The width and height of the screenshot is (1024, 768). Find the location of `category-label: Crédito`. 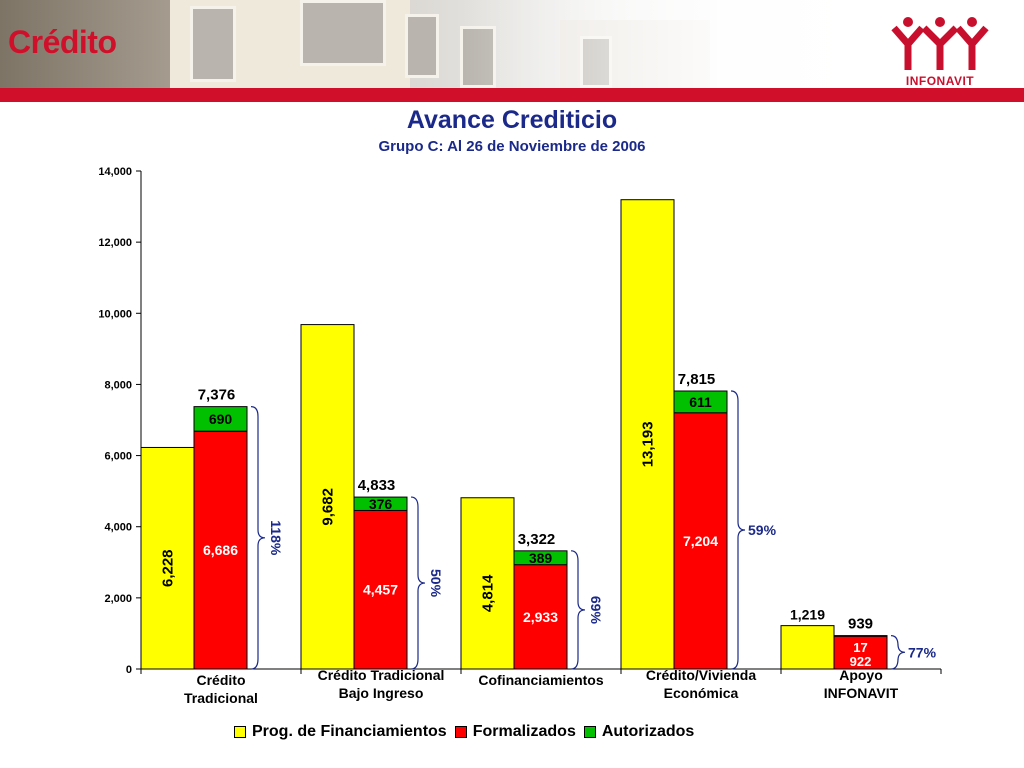

category-label: Crédito is located at coordinates (221, 680).